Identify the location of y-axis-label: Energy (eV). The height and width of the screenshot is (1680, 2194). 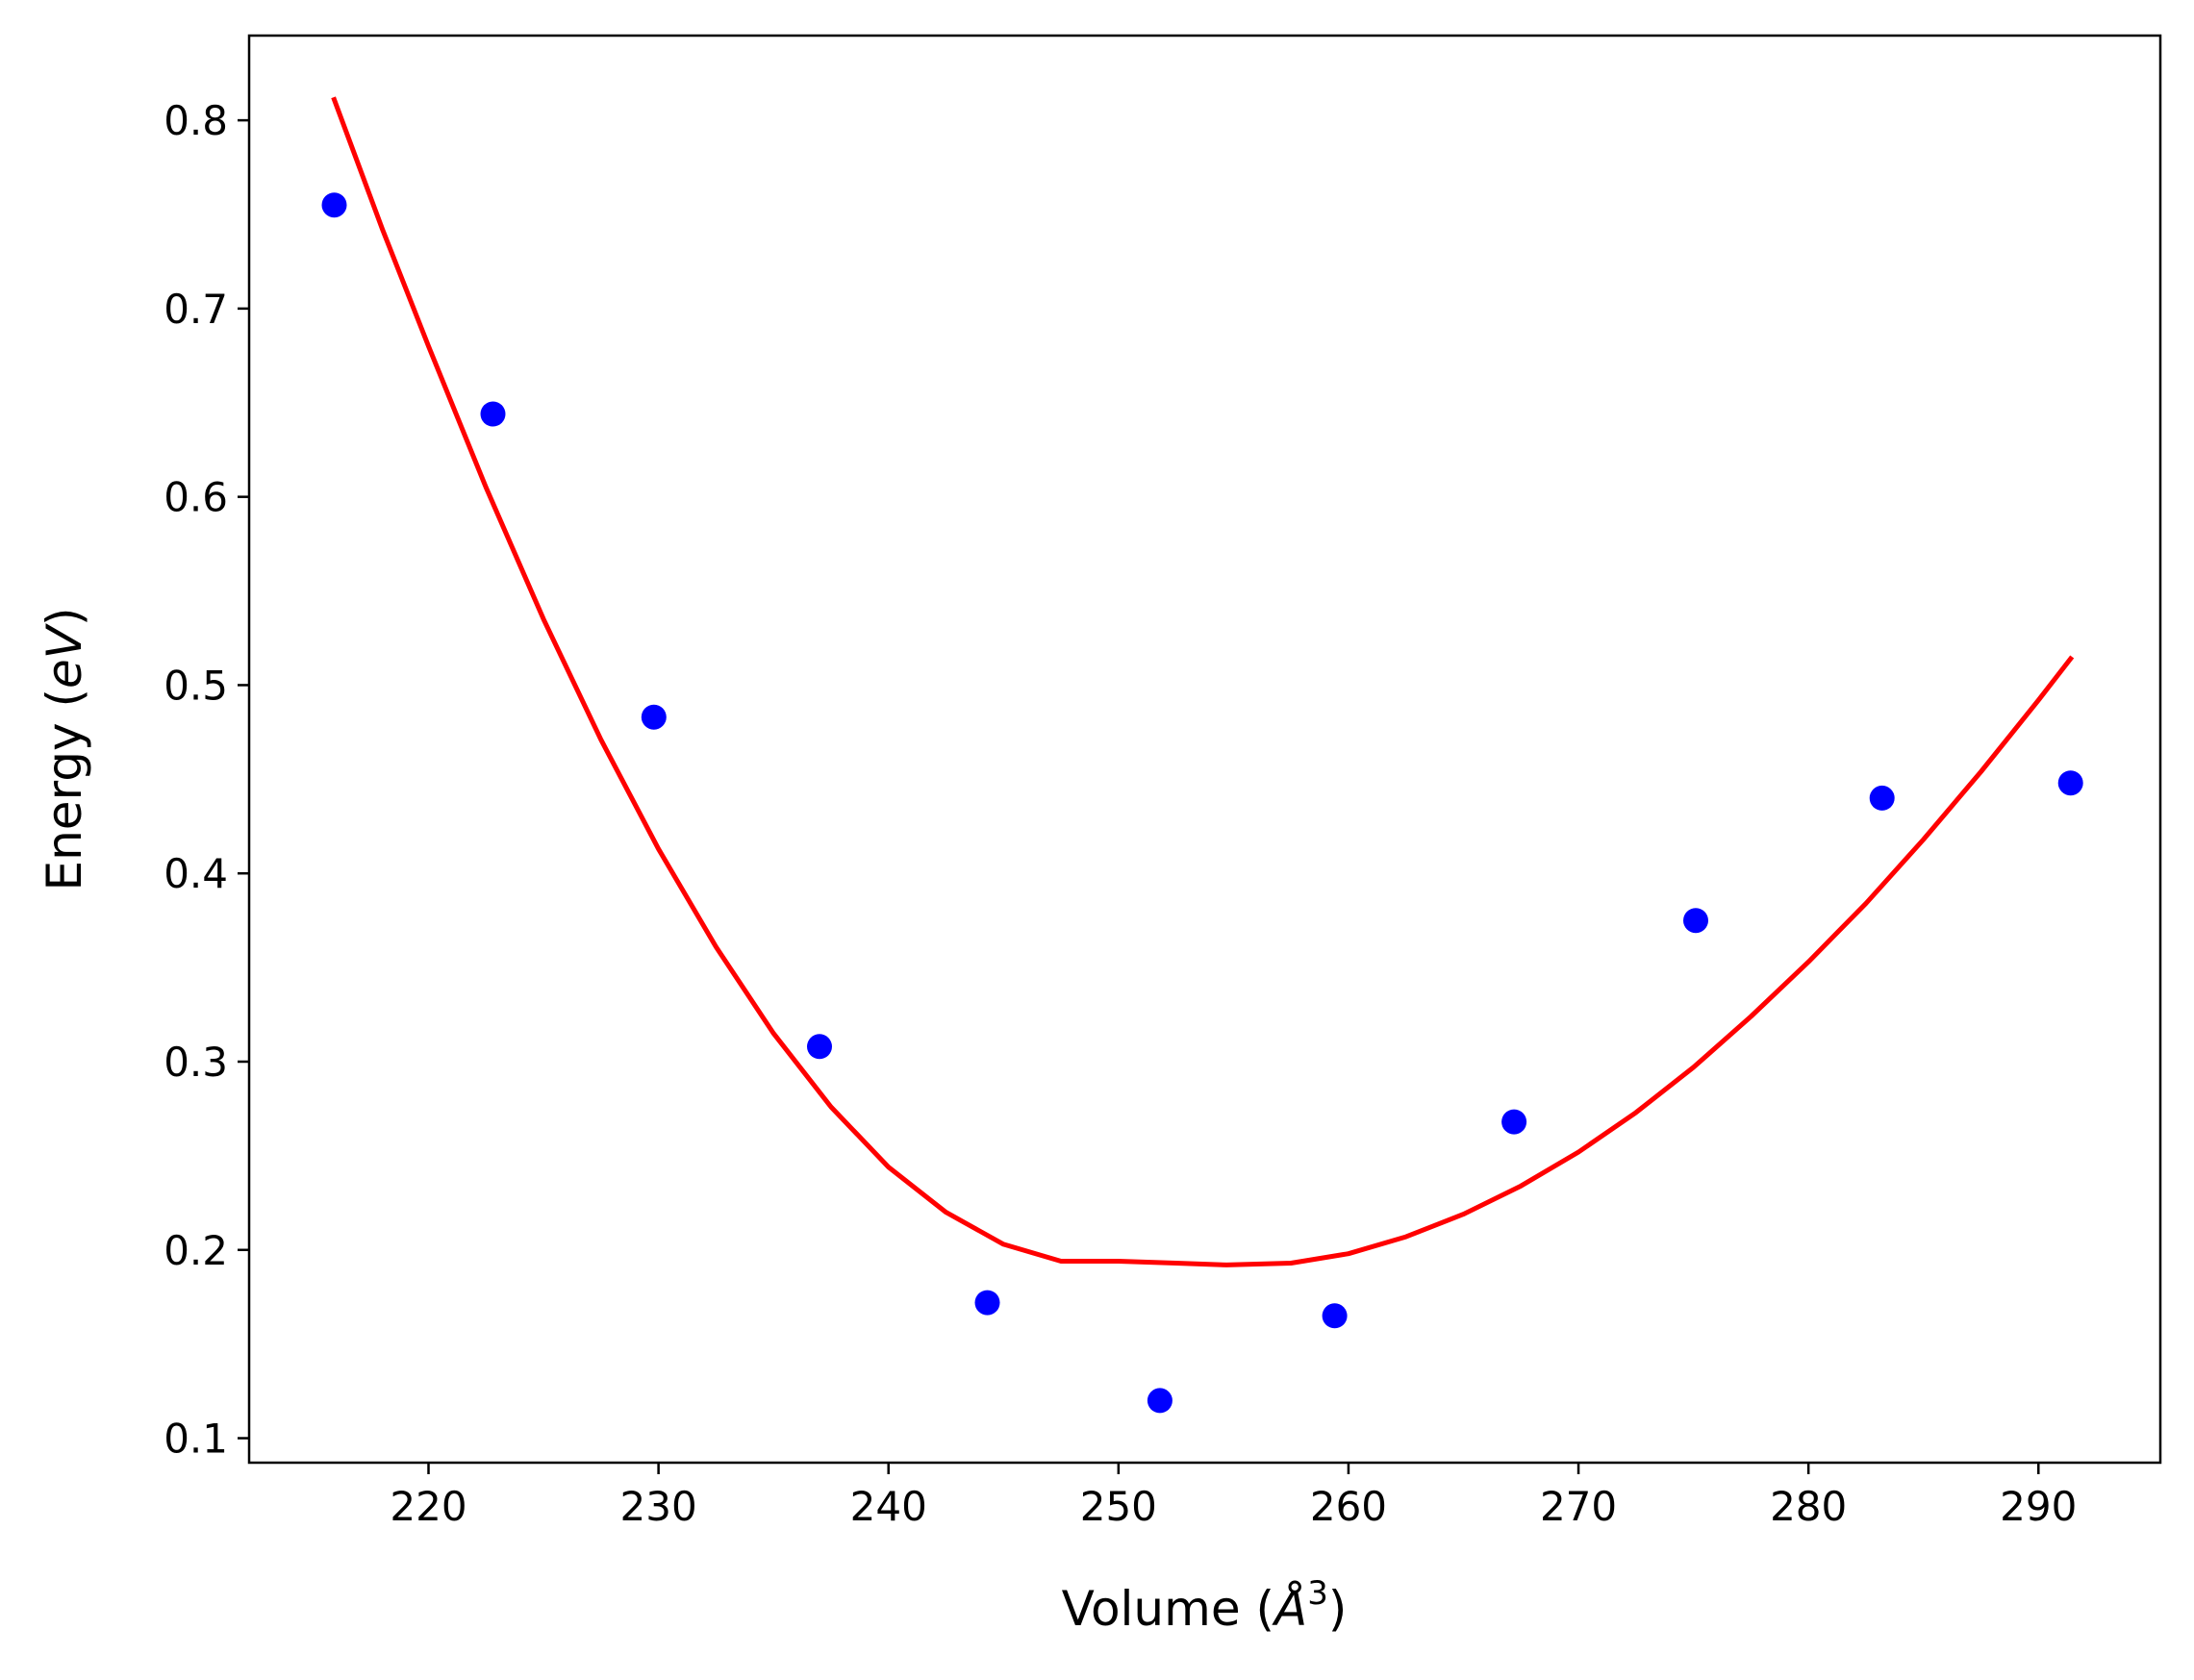
(64, 750).